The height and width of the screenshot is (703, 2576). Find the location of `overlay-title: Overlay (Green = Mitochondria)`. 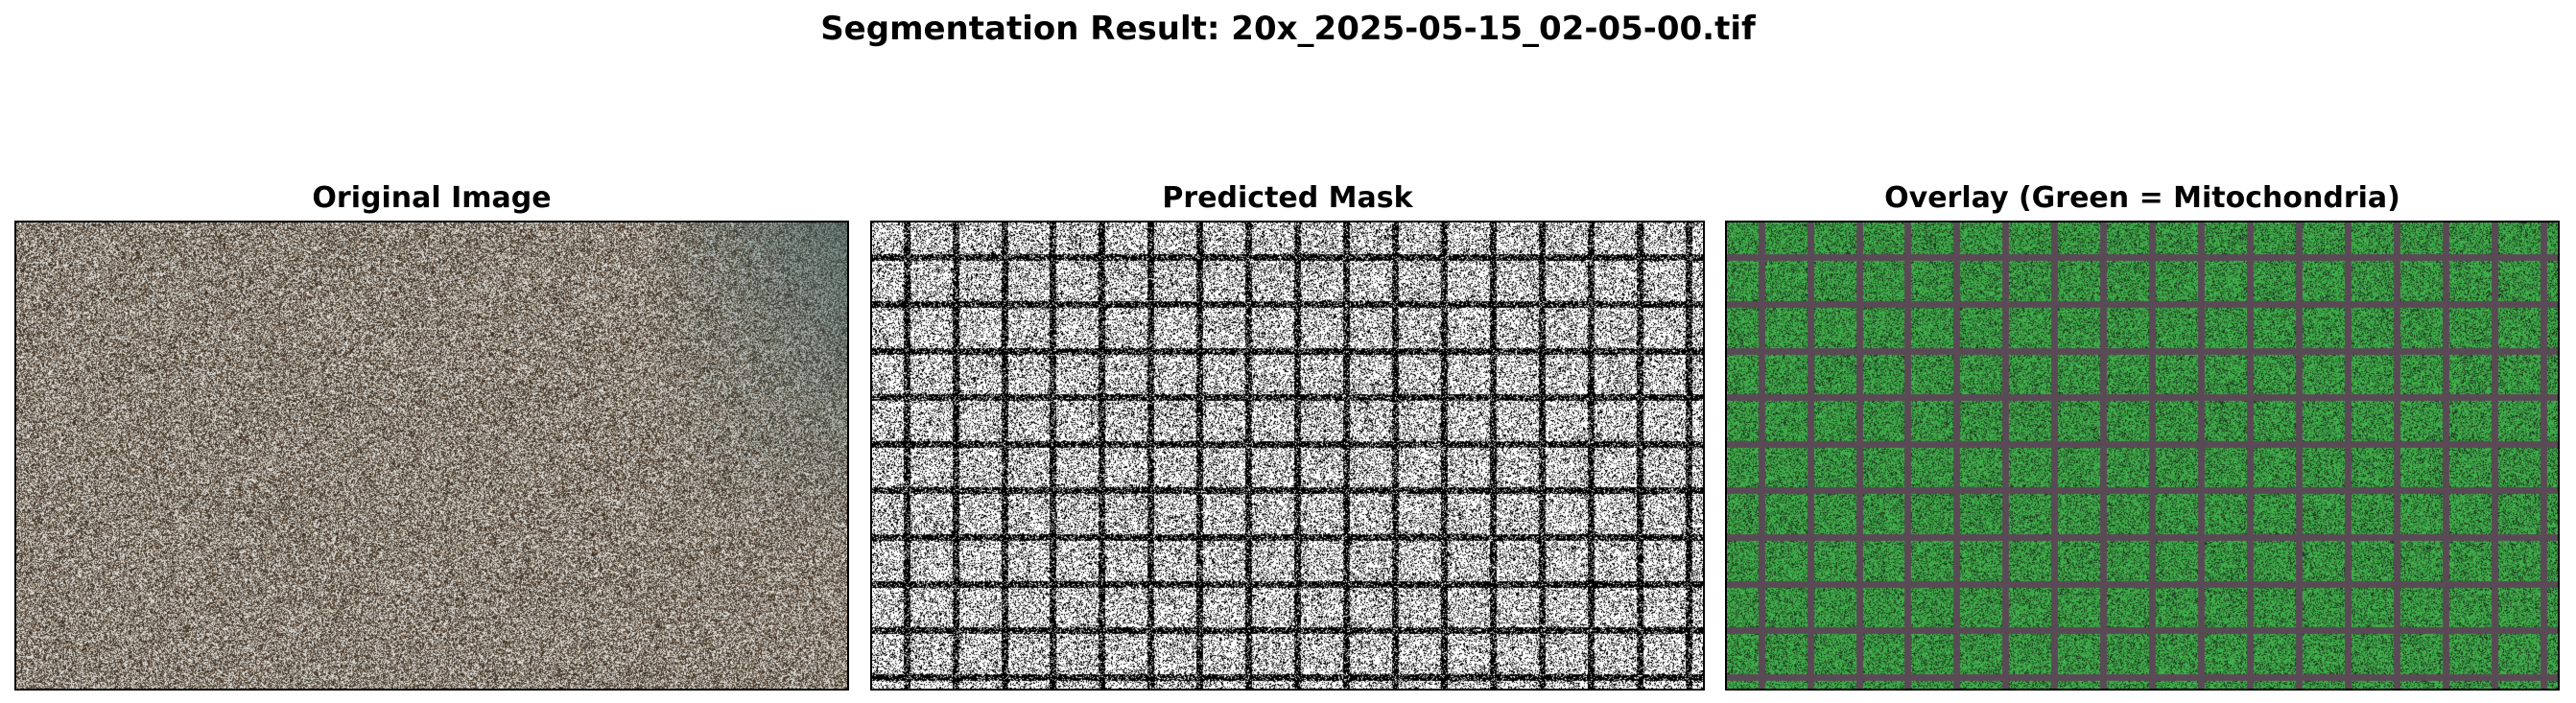

overlay-title: Overlay (Green = Mitochondria) is located at coordinates (2142, 198).